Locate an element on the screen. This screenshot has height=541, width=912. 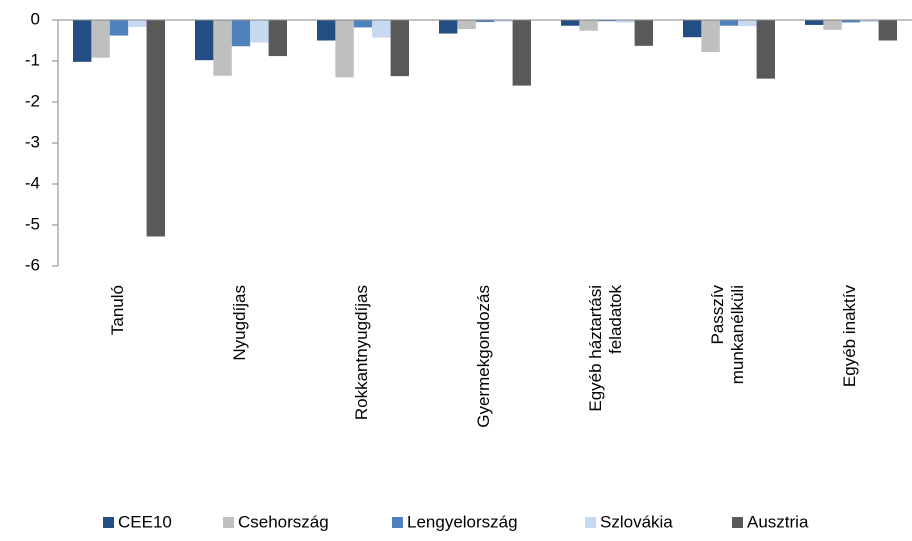
y-tick-label: -1 is located at coordinates (32, 59).